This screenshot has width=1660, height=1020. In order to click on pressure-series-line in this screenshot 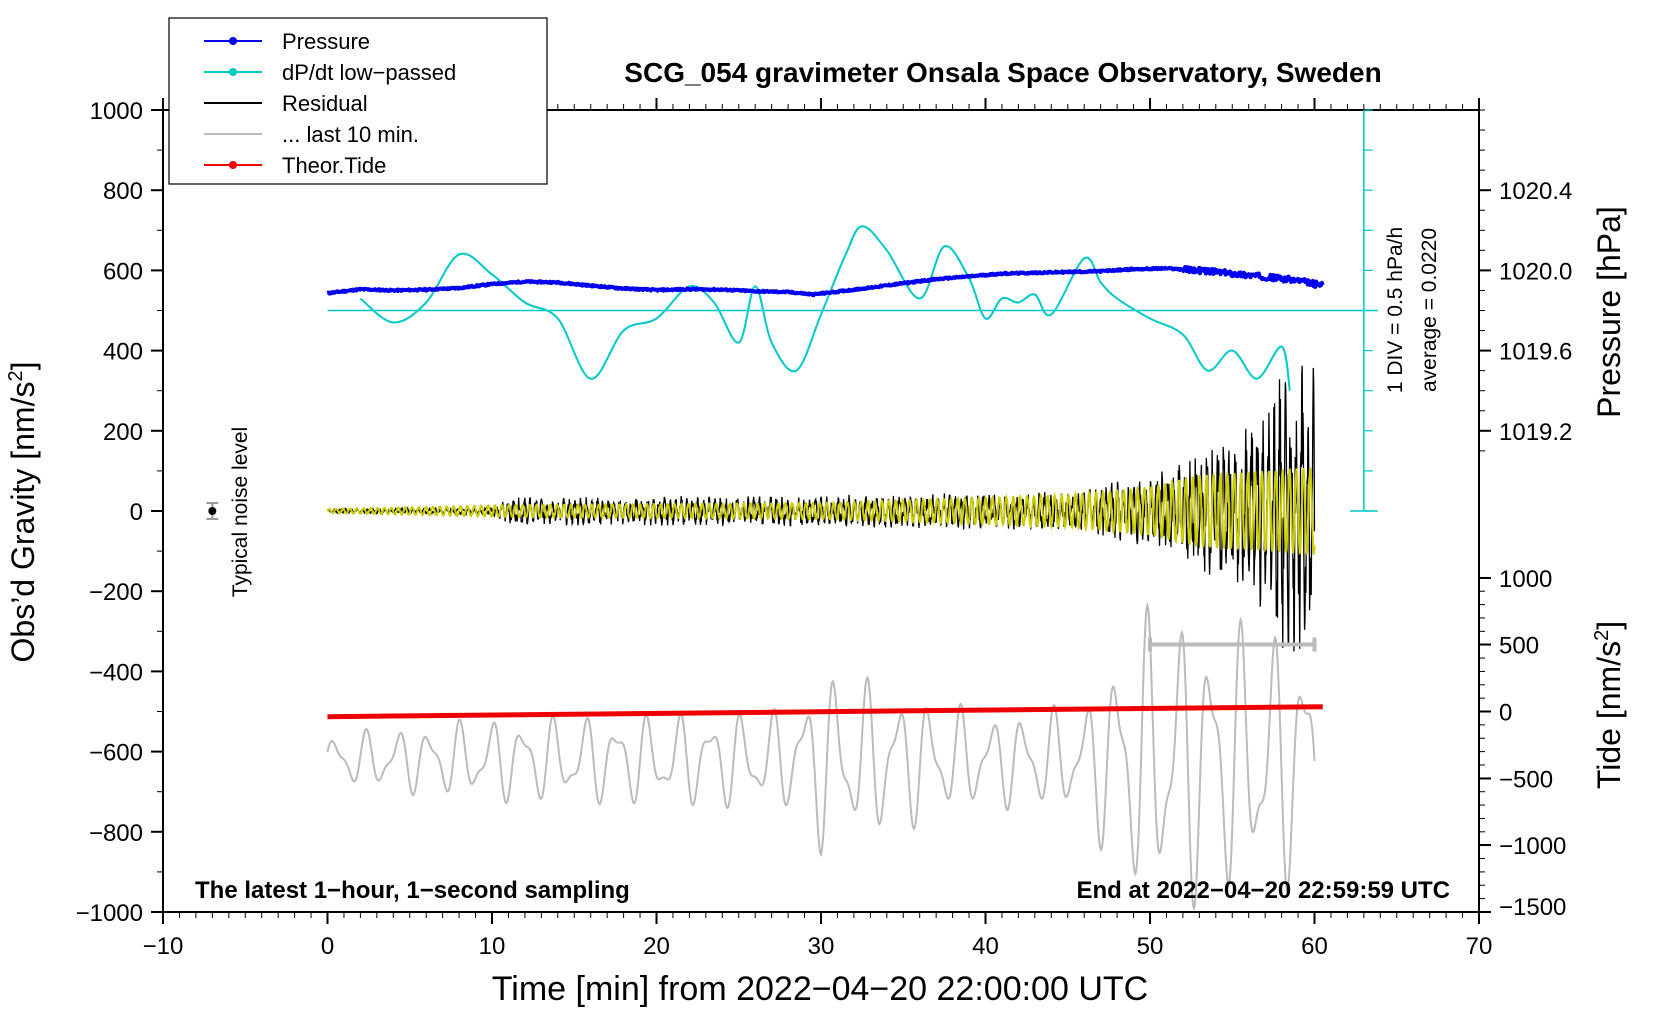, I will do `click(825, 281)`.